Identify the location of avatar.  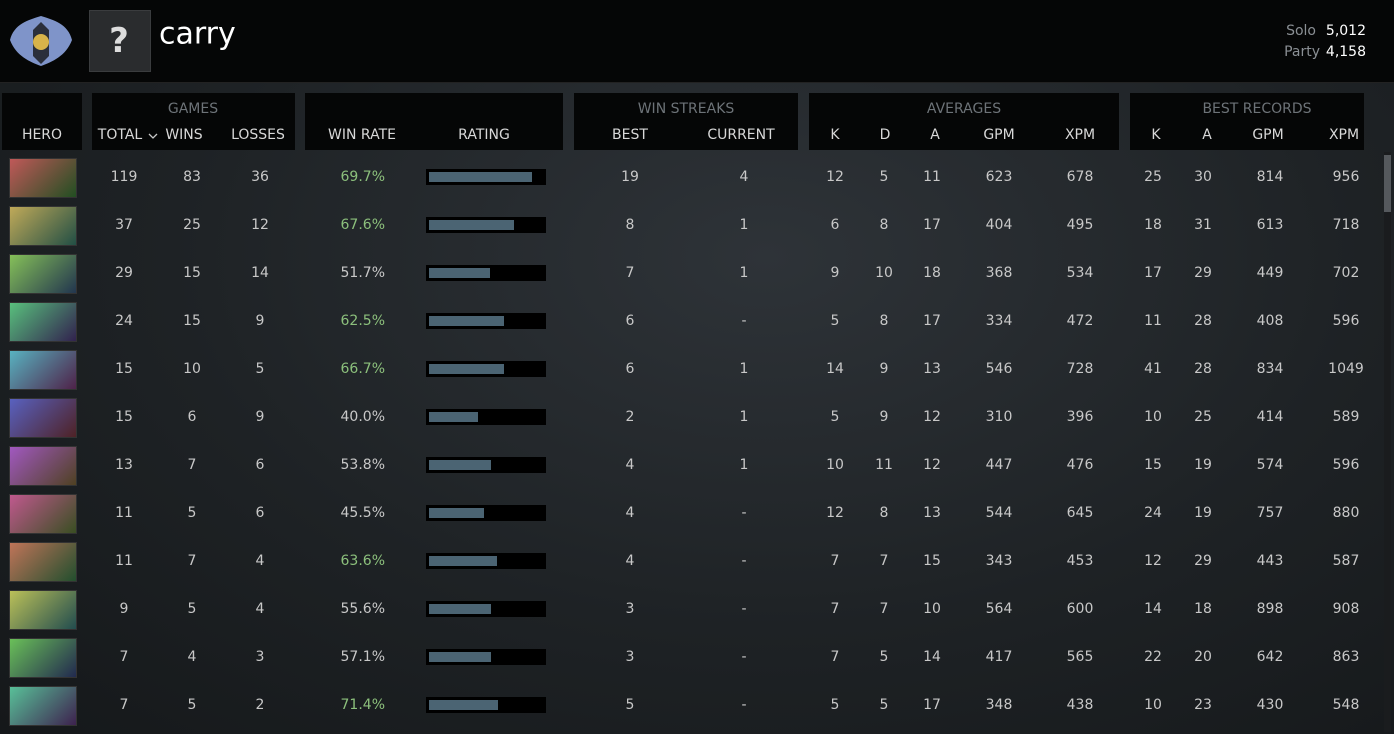
(120, 41).